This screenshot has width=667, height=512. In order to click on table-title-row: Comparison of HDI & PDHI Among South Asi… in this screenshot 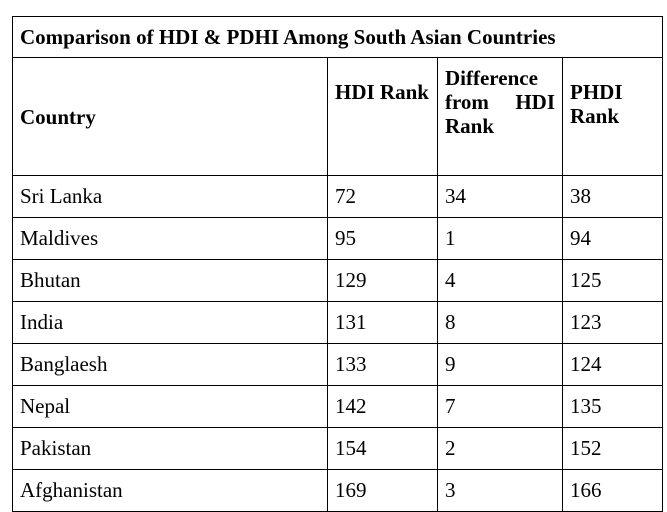, I will do `click(337, 37)`.